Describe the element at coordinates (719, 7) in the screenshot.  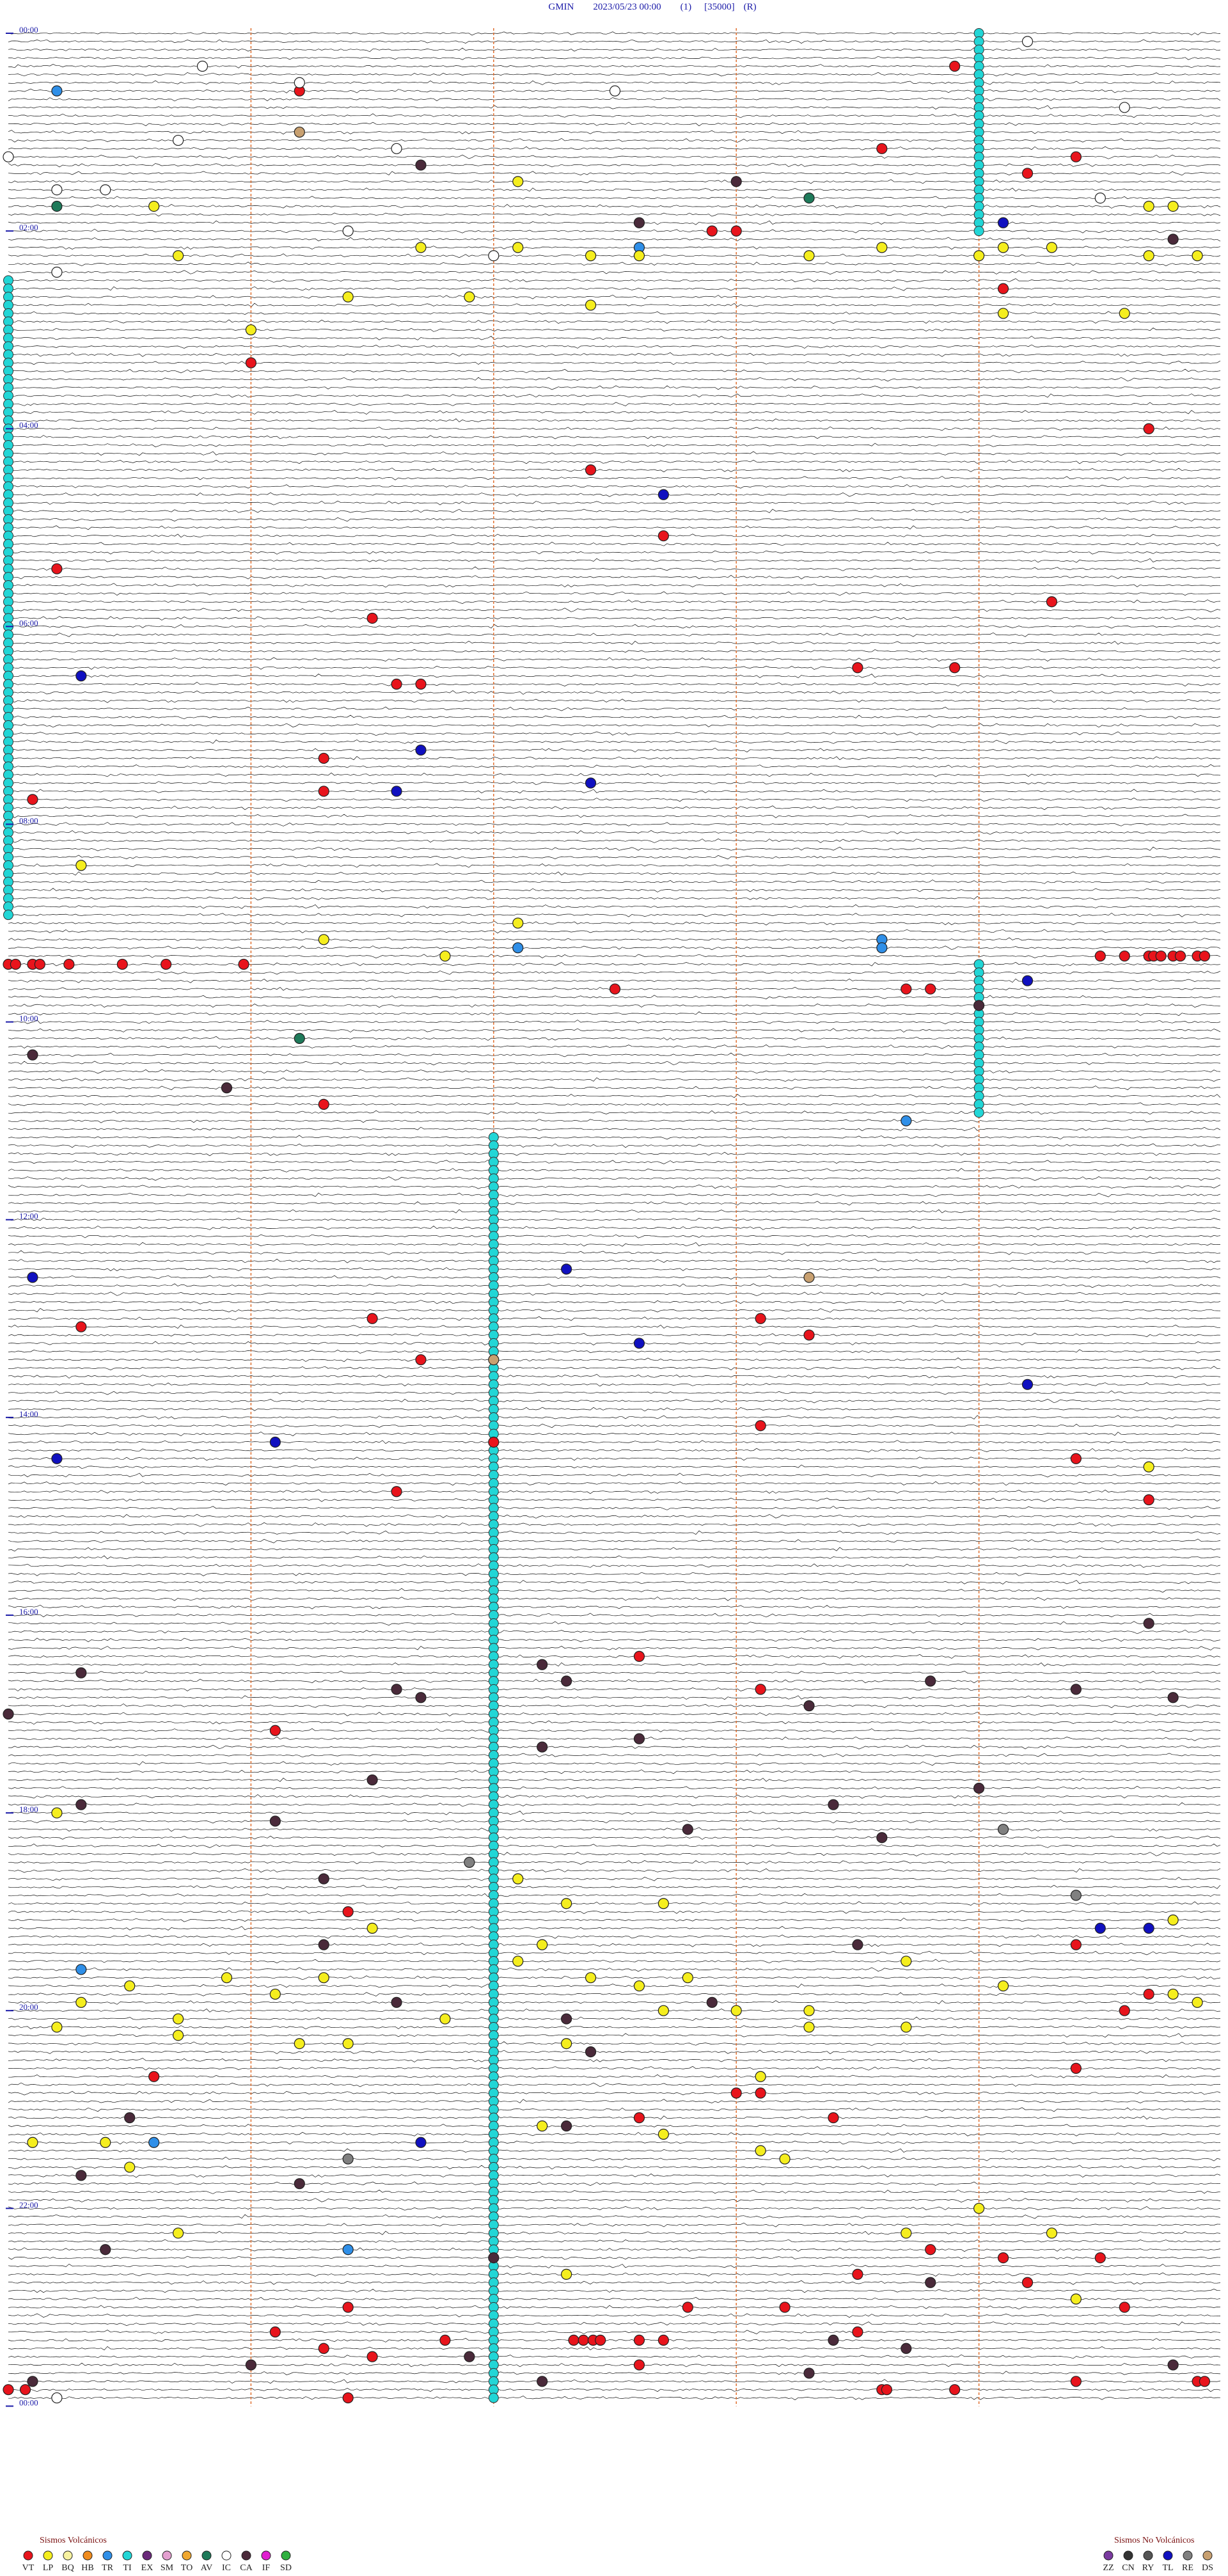
I see `code: [35000]` at that location.